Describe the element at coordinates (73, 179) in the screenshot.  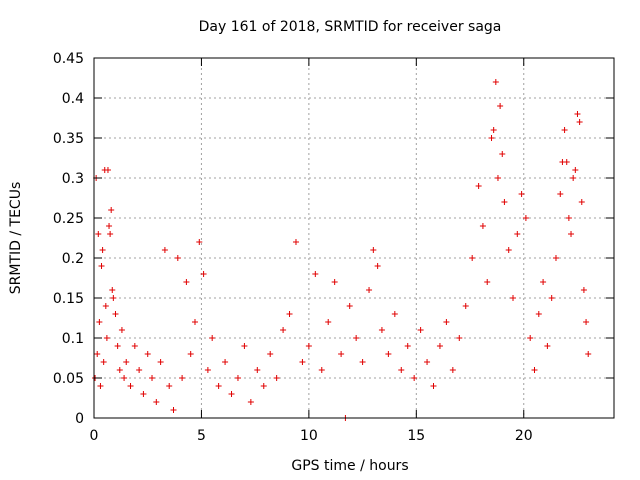
I see `y-tick-label: 0.3` at that location.